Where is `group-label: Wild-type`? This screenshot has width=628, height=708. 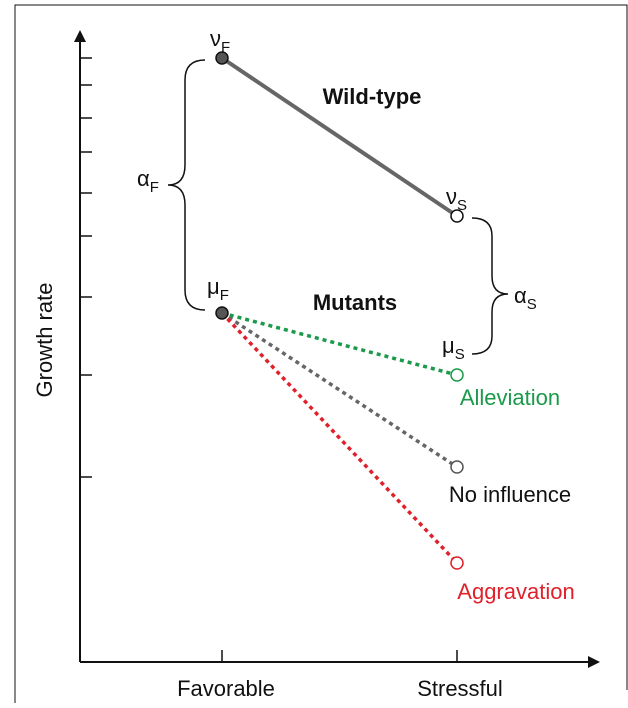 group-label: Wild-type is located at coordinates (372, 96).